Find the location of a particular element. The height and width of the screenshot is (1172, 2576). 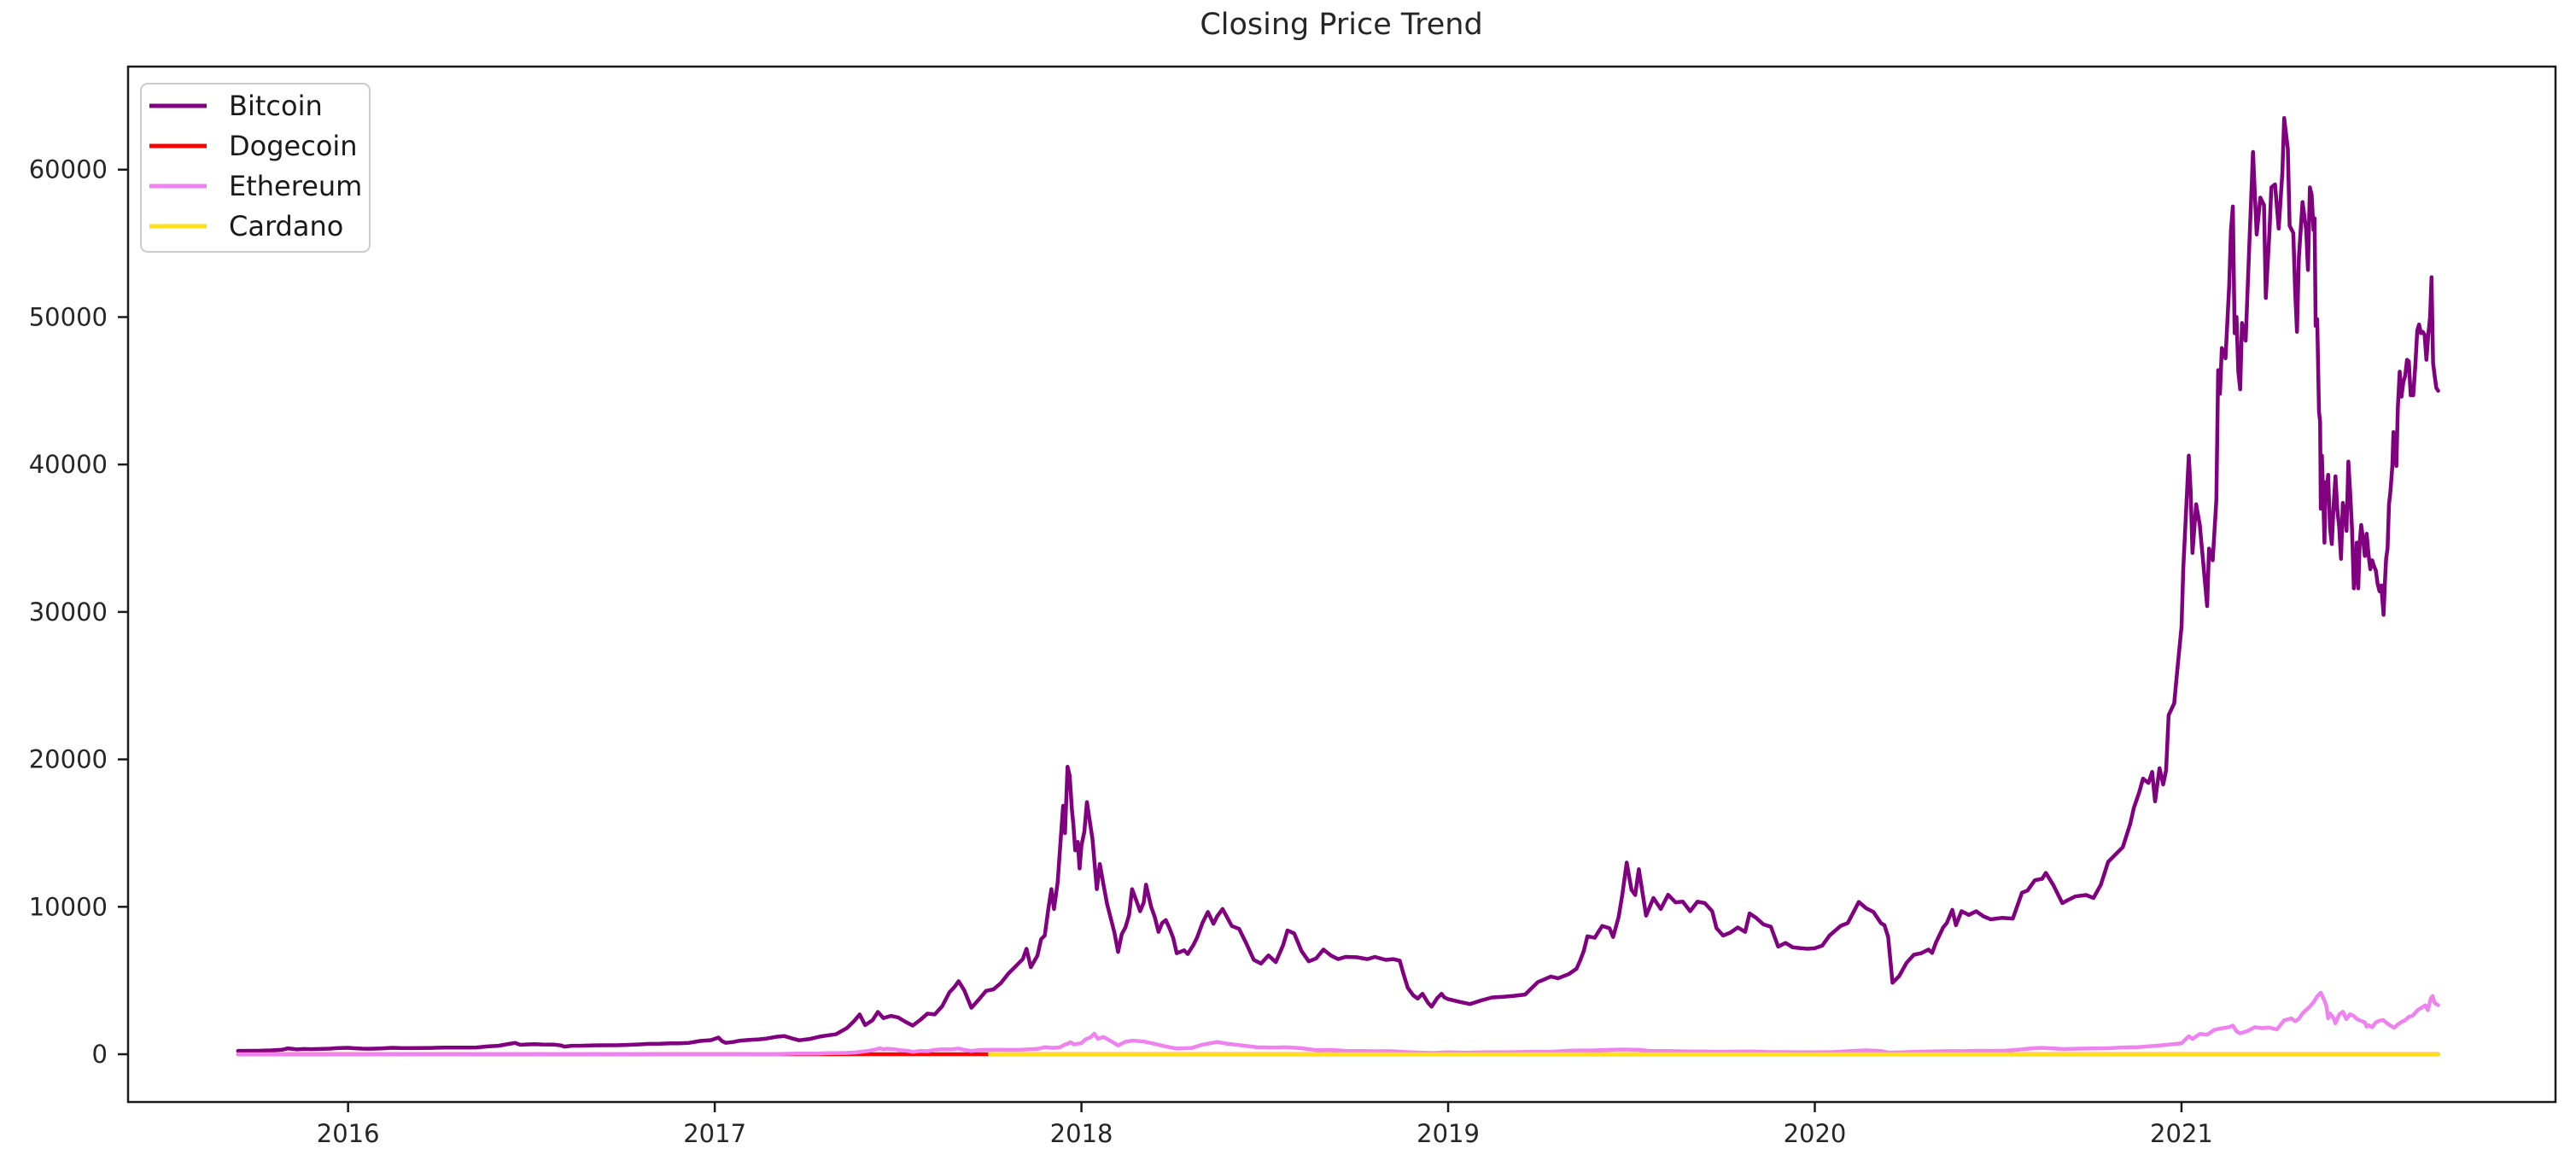

legend: Bitcoin Dogecoin Ethereum Cardano is located at coordinates (255, 168).